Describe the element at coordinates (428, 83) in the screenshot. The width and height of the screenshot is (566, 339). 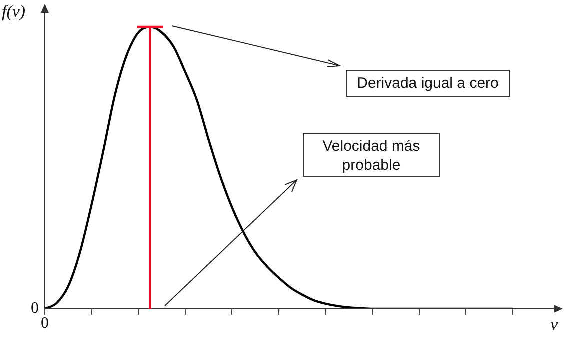
I see `annotation: Derivada igual a cero` at that location.